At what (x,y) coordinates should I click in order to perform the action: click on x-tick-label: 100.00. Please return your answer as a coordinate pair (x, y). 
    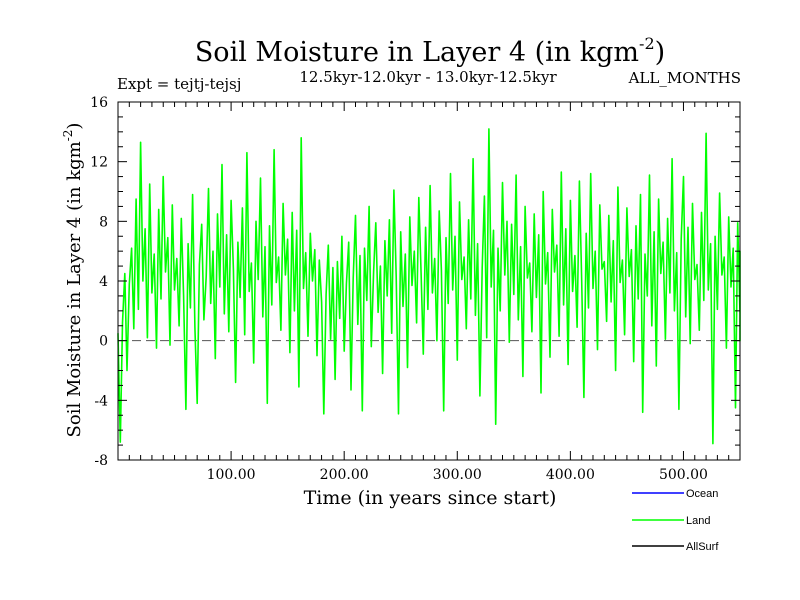
    Looking at the image, I should click on (231, 475).